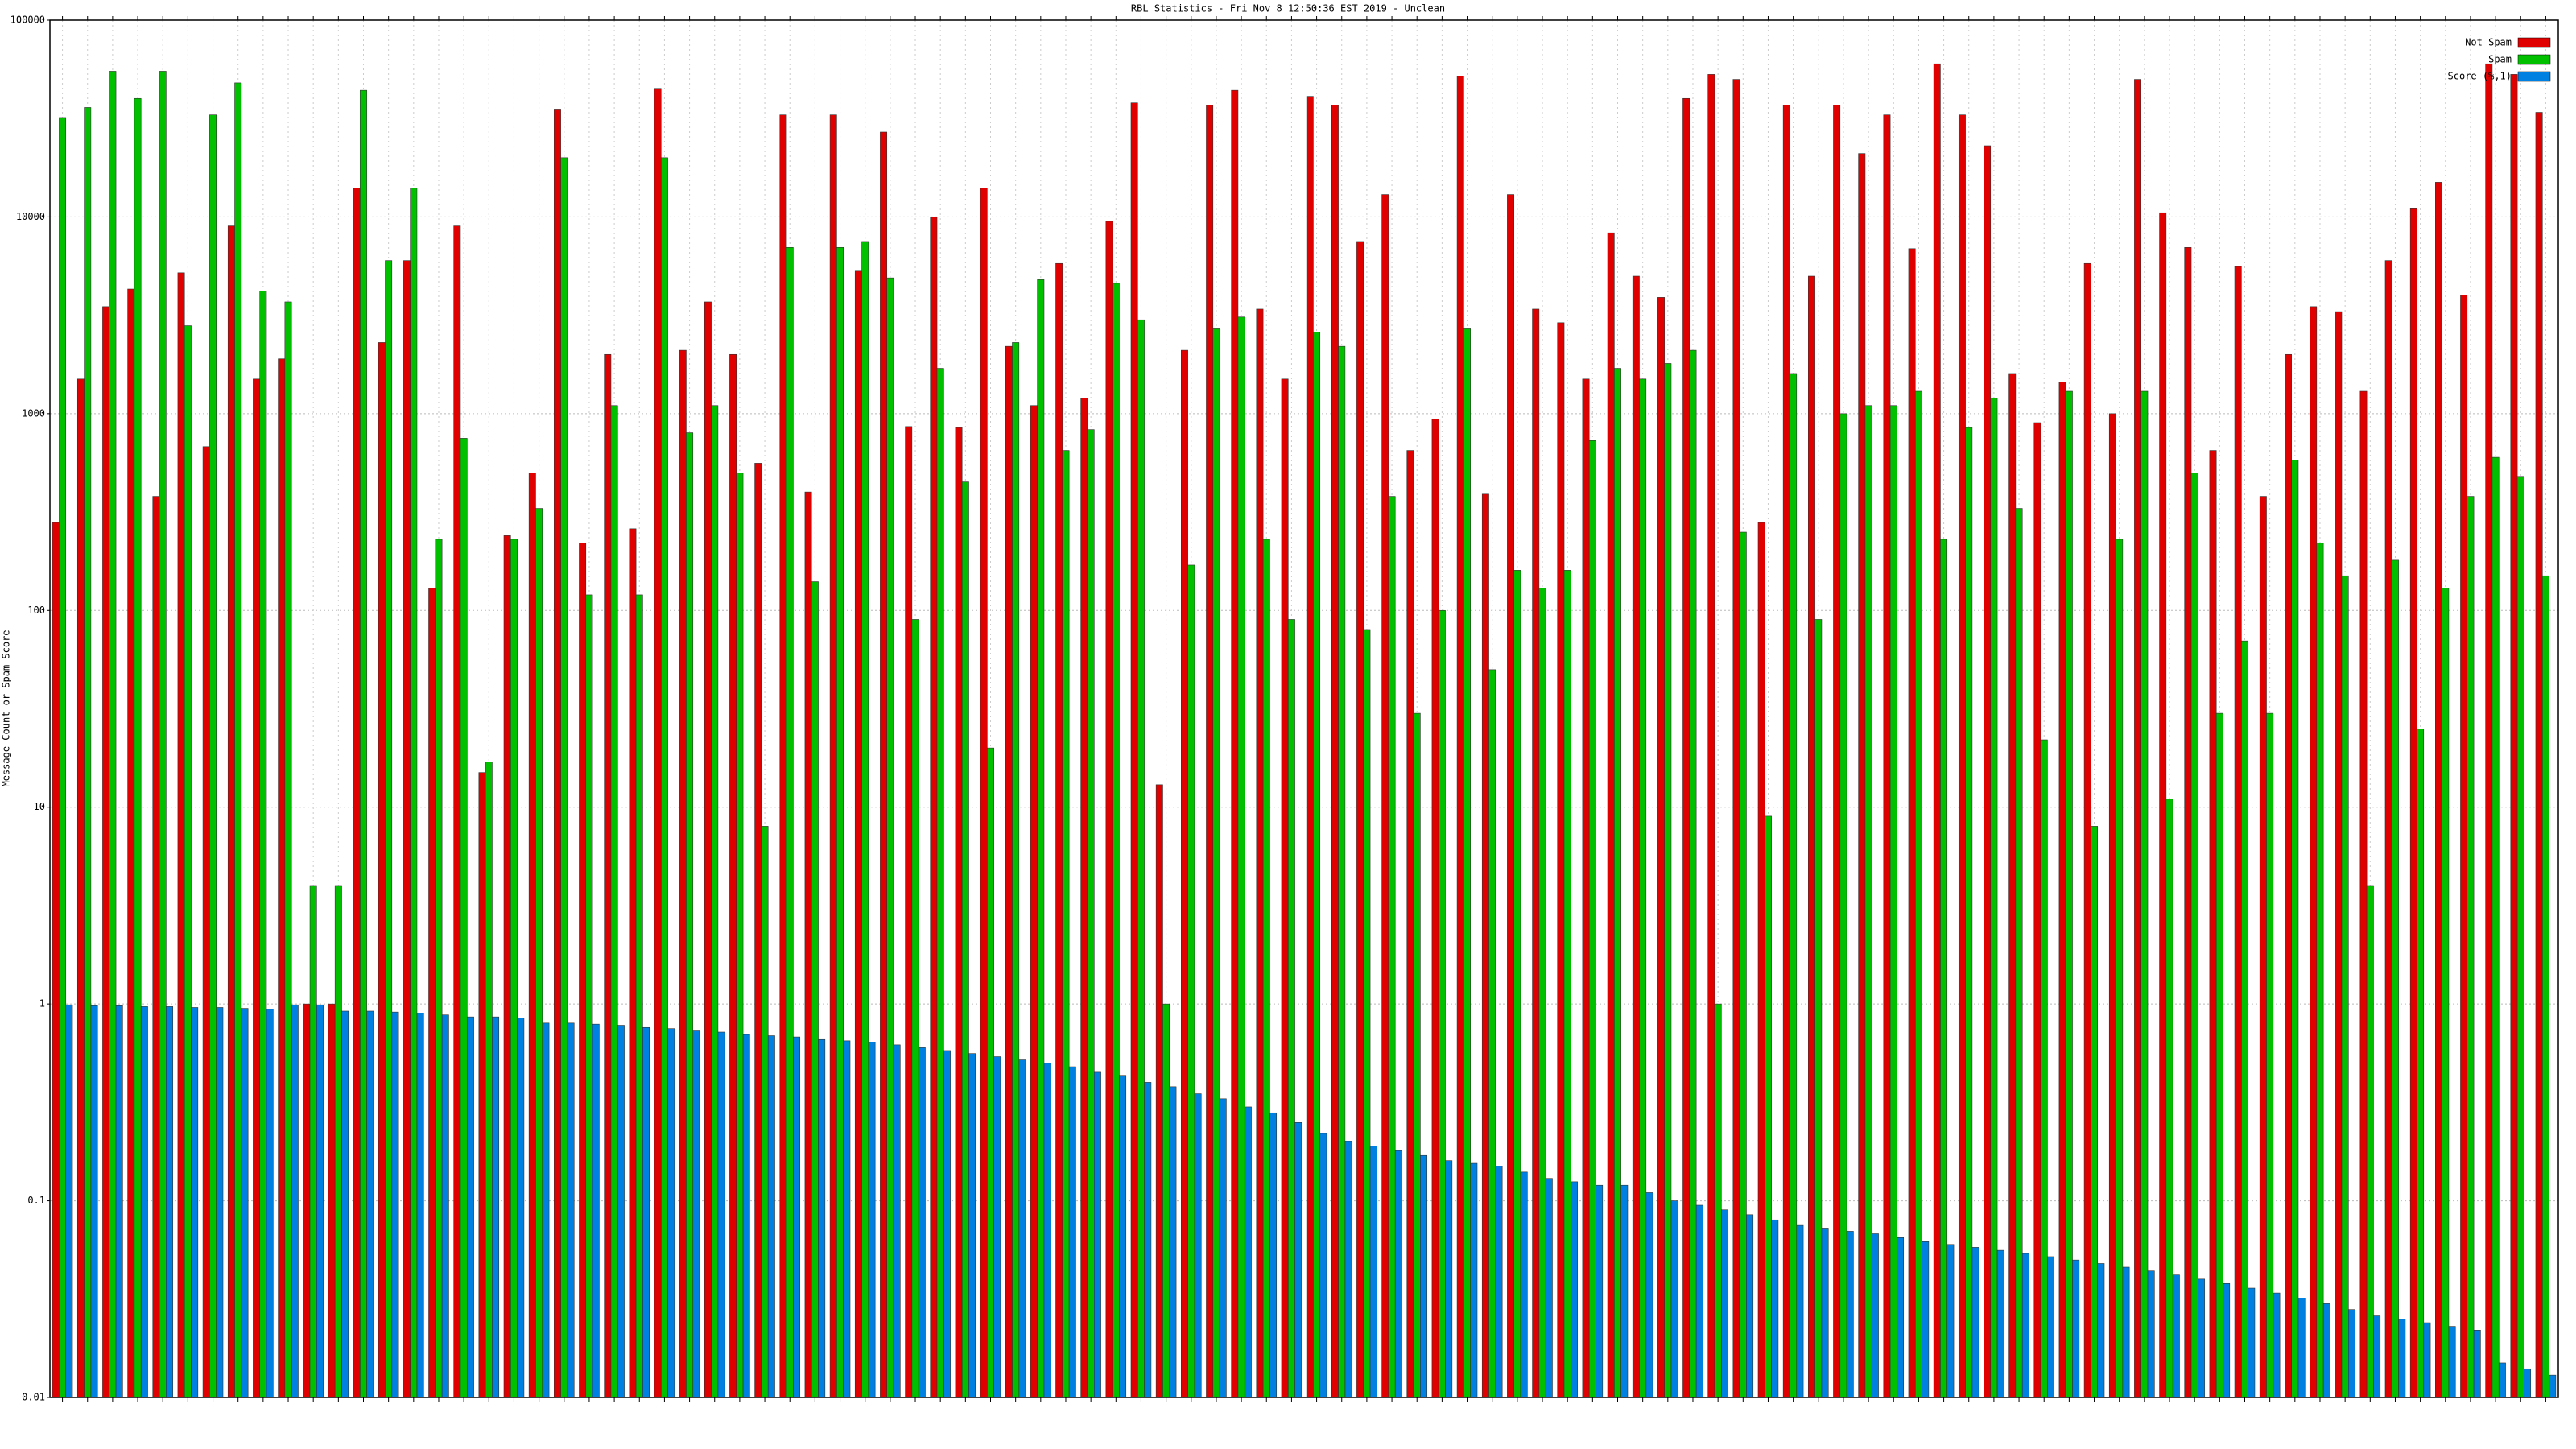  I want to click on y-tick-label: 1, so click(42, 1003).